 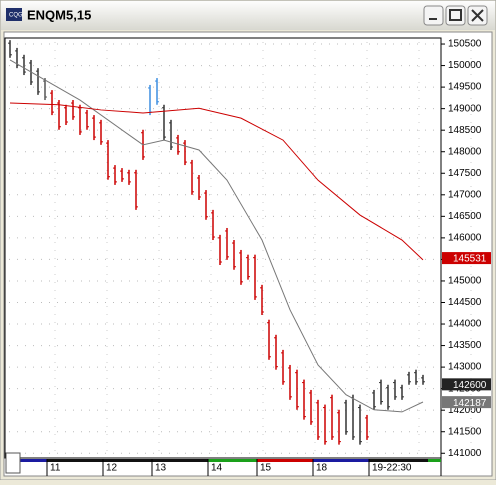 What do you see at coordinates (465, 87) in the screenshot?
I see `y-tick-label: 149500` at bounding box center [465, 87].